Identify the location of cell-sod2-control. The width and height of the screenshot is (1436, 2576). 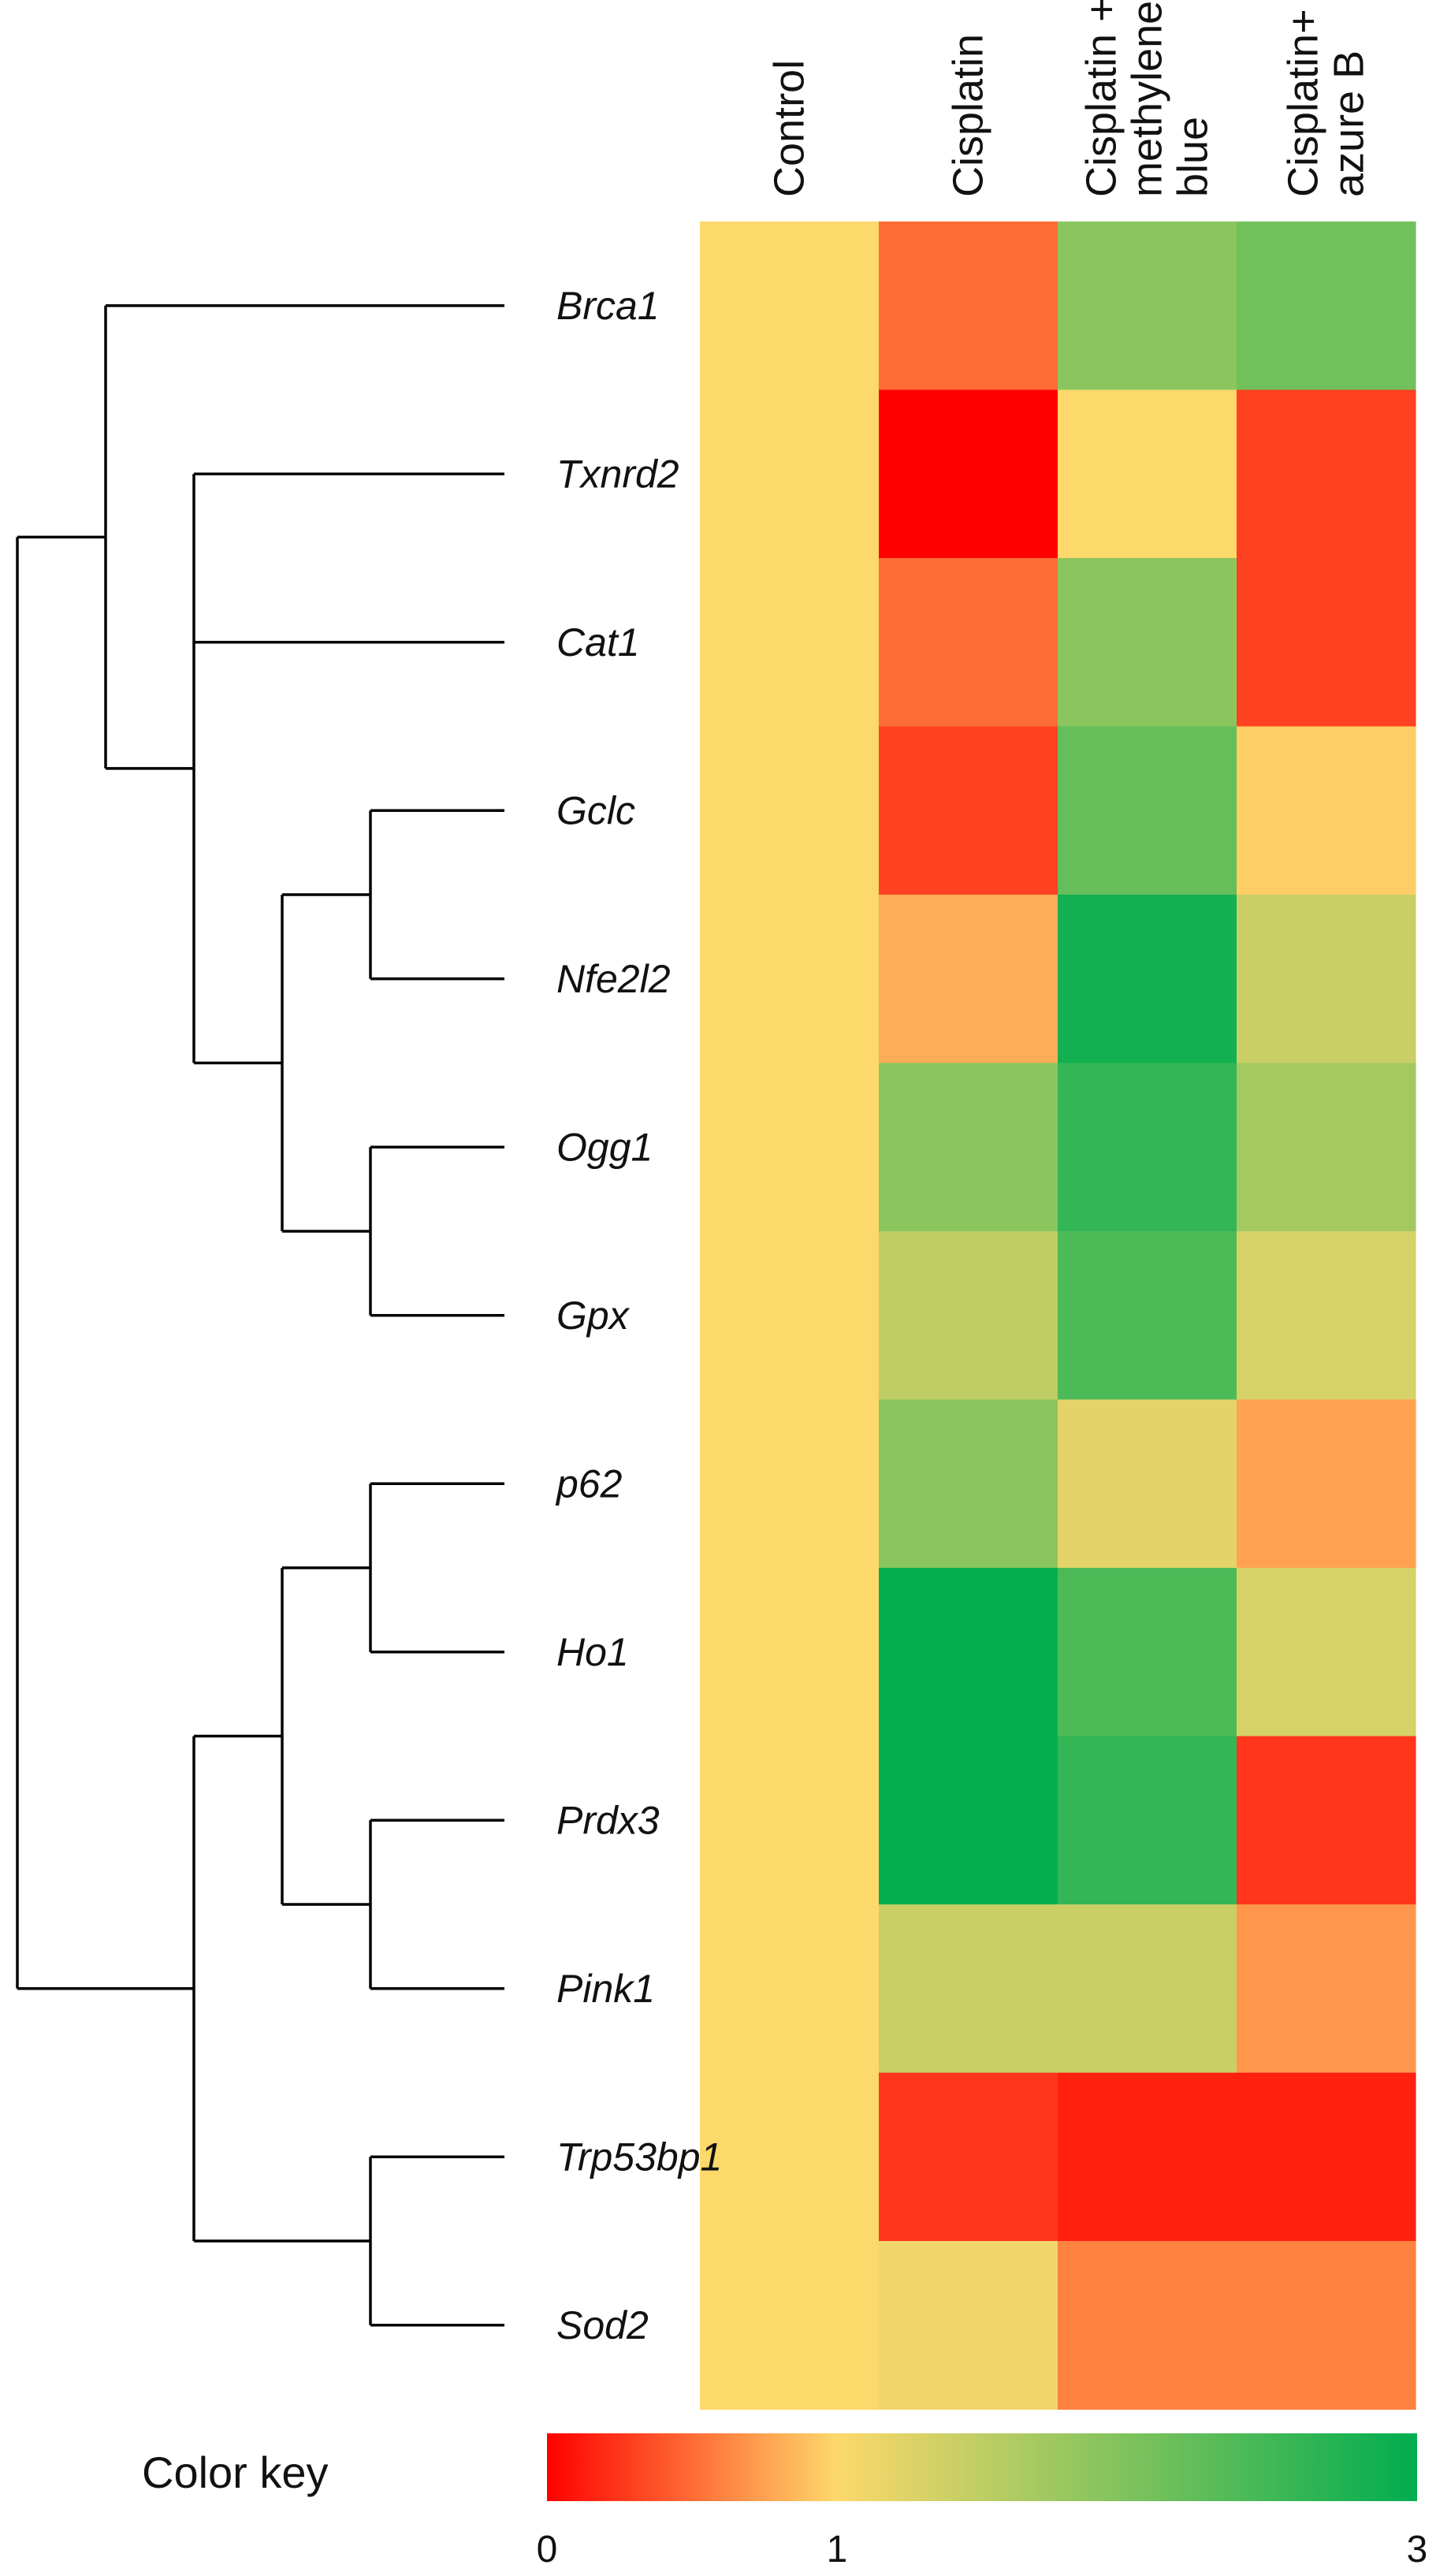
(790, 2325).